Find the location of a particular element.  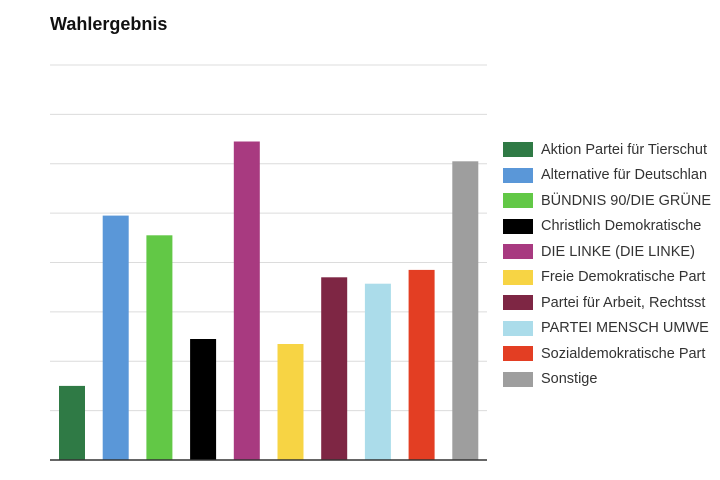

legend-label: Alternative für Deutschlan is located at coordinates (624, 175).